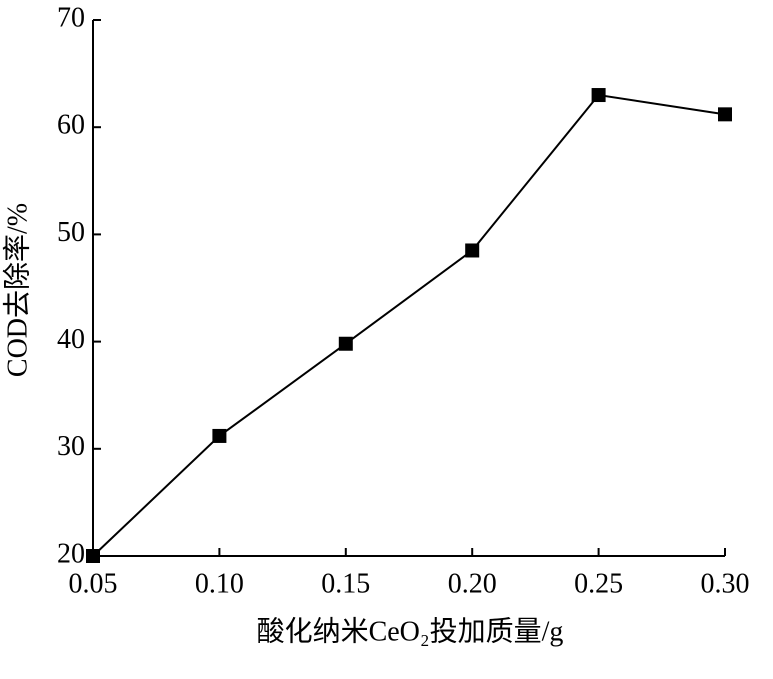  What do you see at coordinates (725, 583) in the screenshot?
I see `x-tick-label: 0.30` at bounding box center [725, 583].